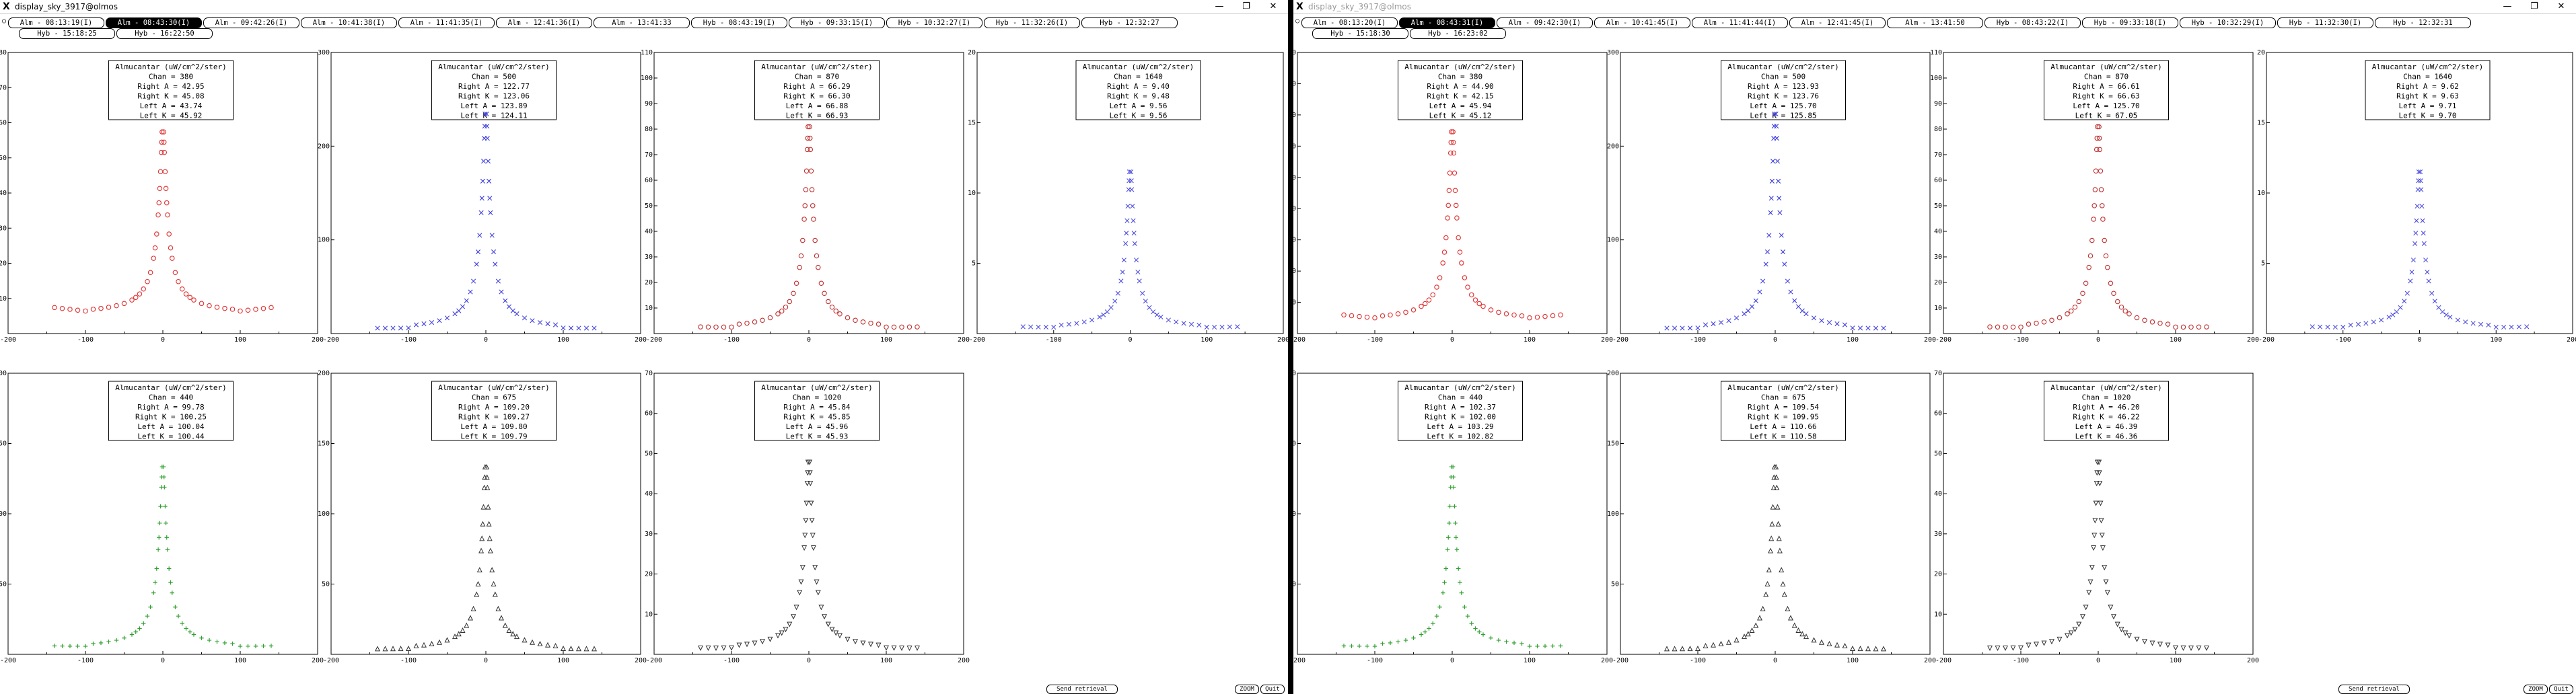 The image size is (2576, 694). What do you see at coordinates (1349, 22) in the screenshot?
I see `tab-alm-08-13-20-i: Alm - 08:13:20(I)` at bounding box center [1349, 22].